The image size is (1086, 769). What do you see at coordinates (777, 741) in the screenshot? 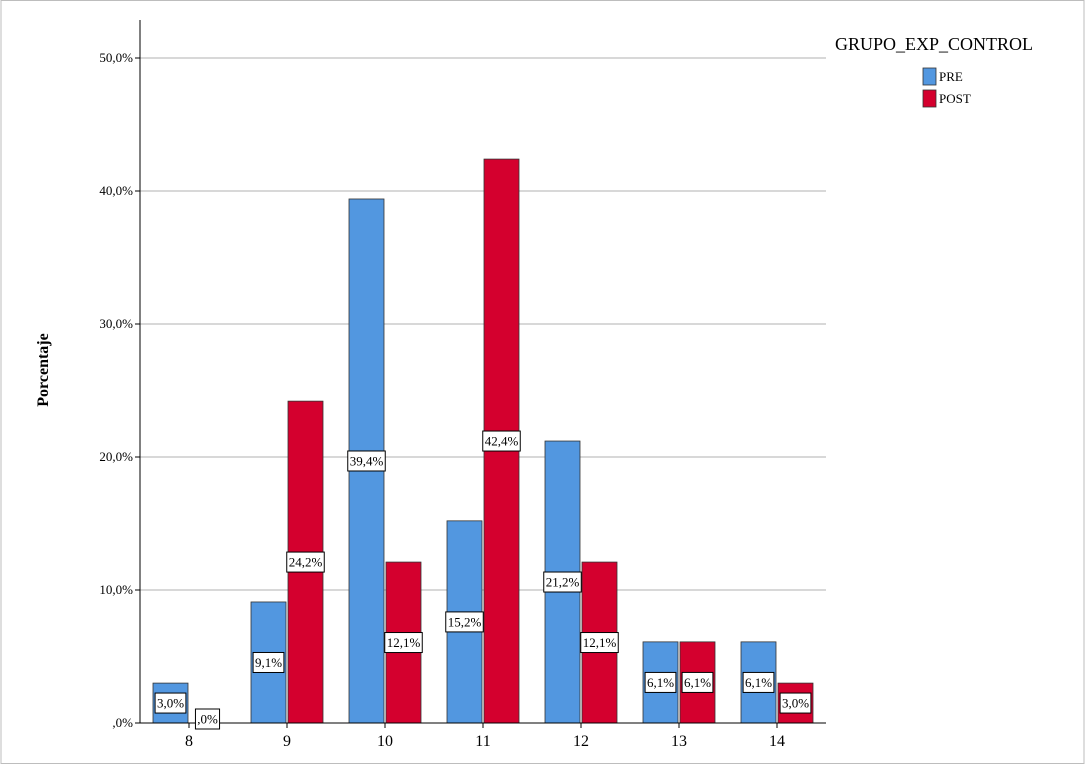
I see `x-tick-label: 14` at bounding box center [777, 741].